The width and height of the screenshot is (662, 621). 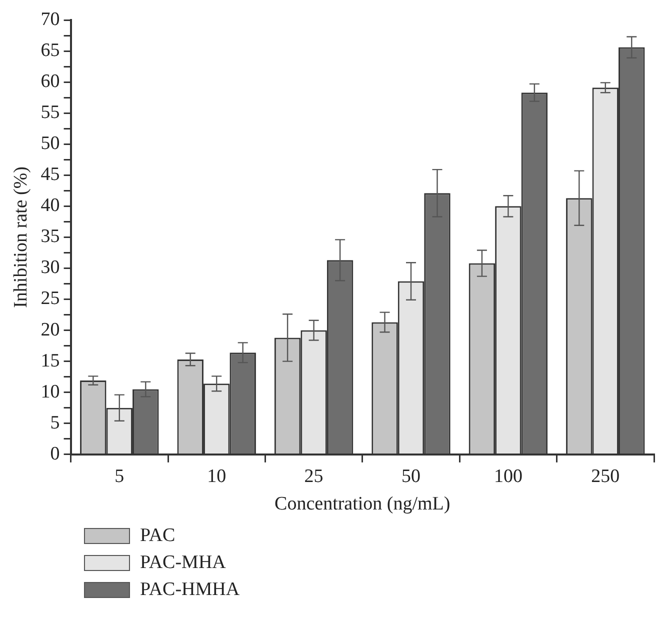 I want to click on x-axis-title: Concentration (ng/mL), so click(x=362, y=504).